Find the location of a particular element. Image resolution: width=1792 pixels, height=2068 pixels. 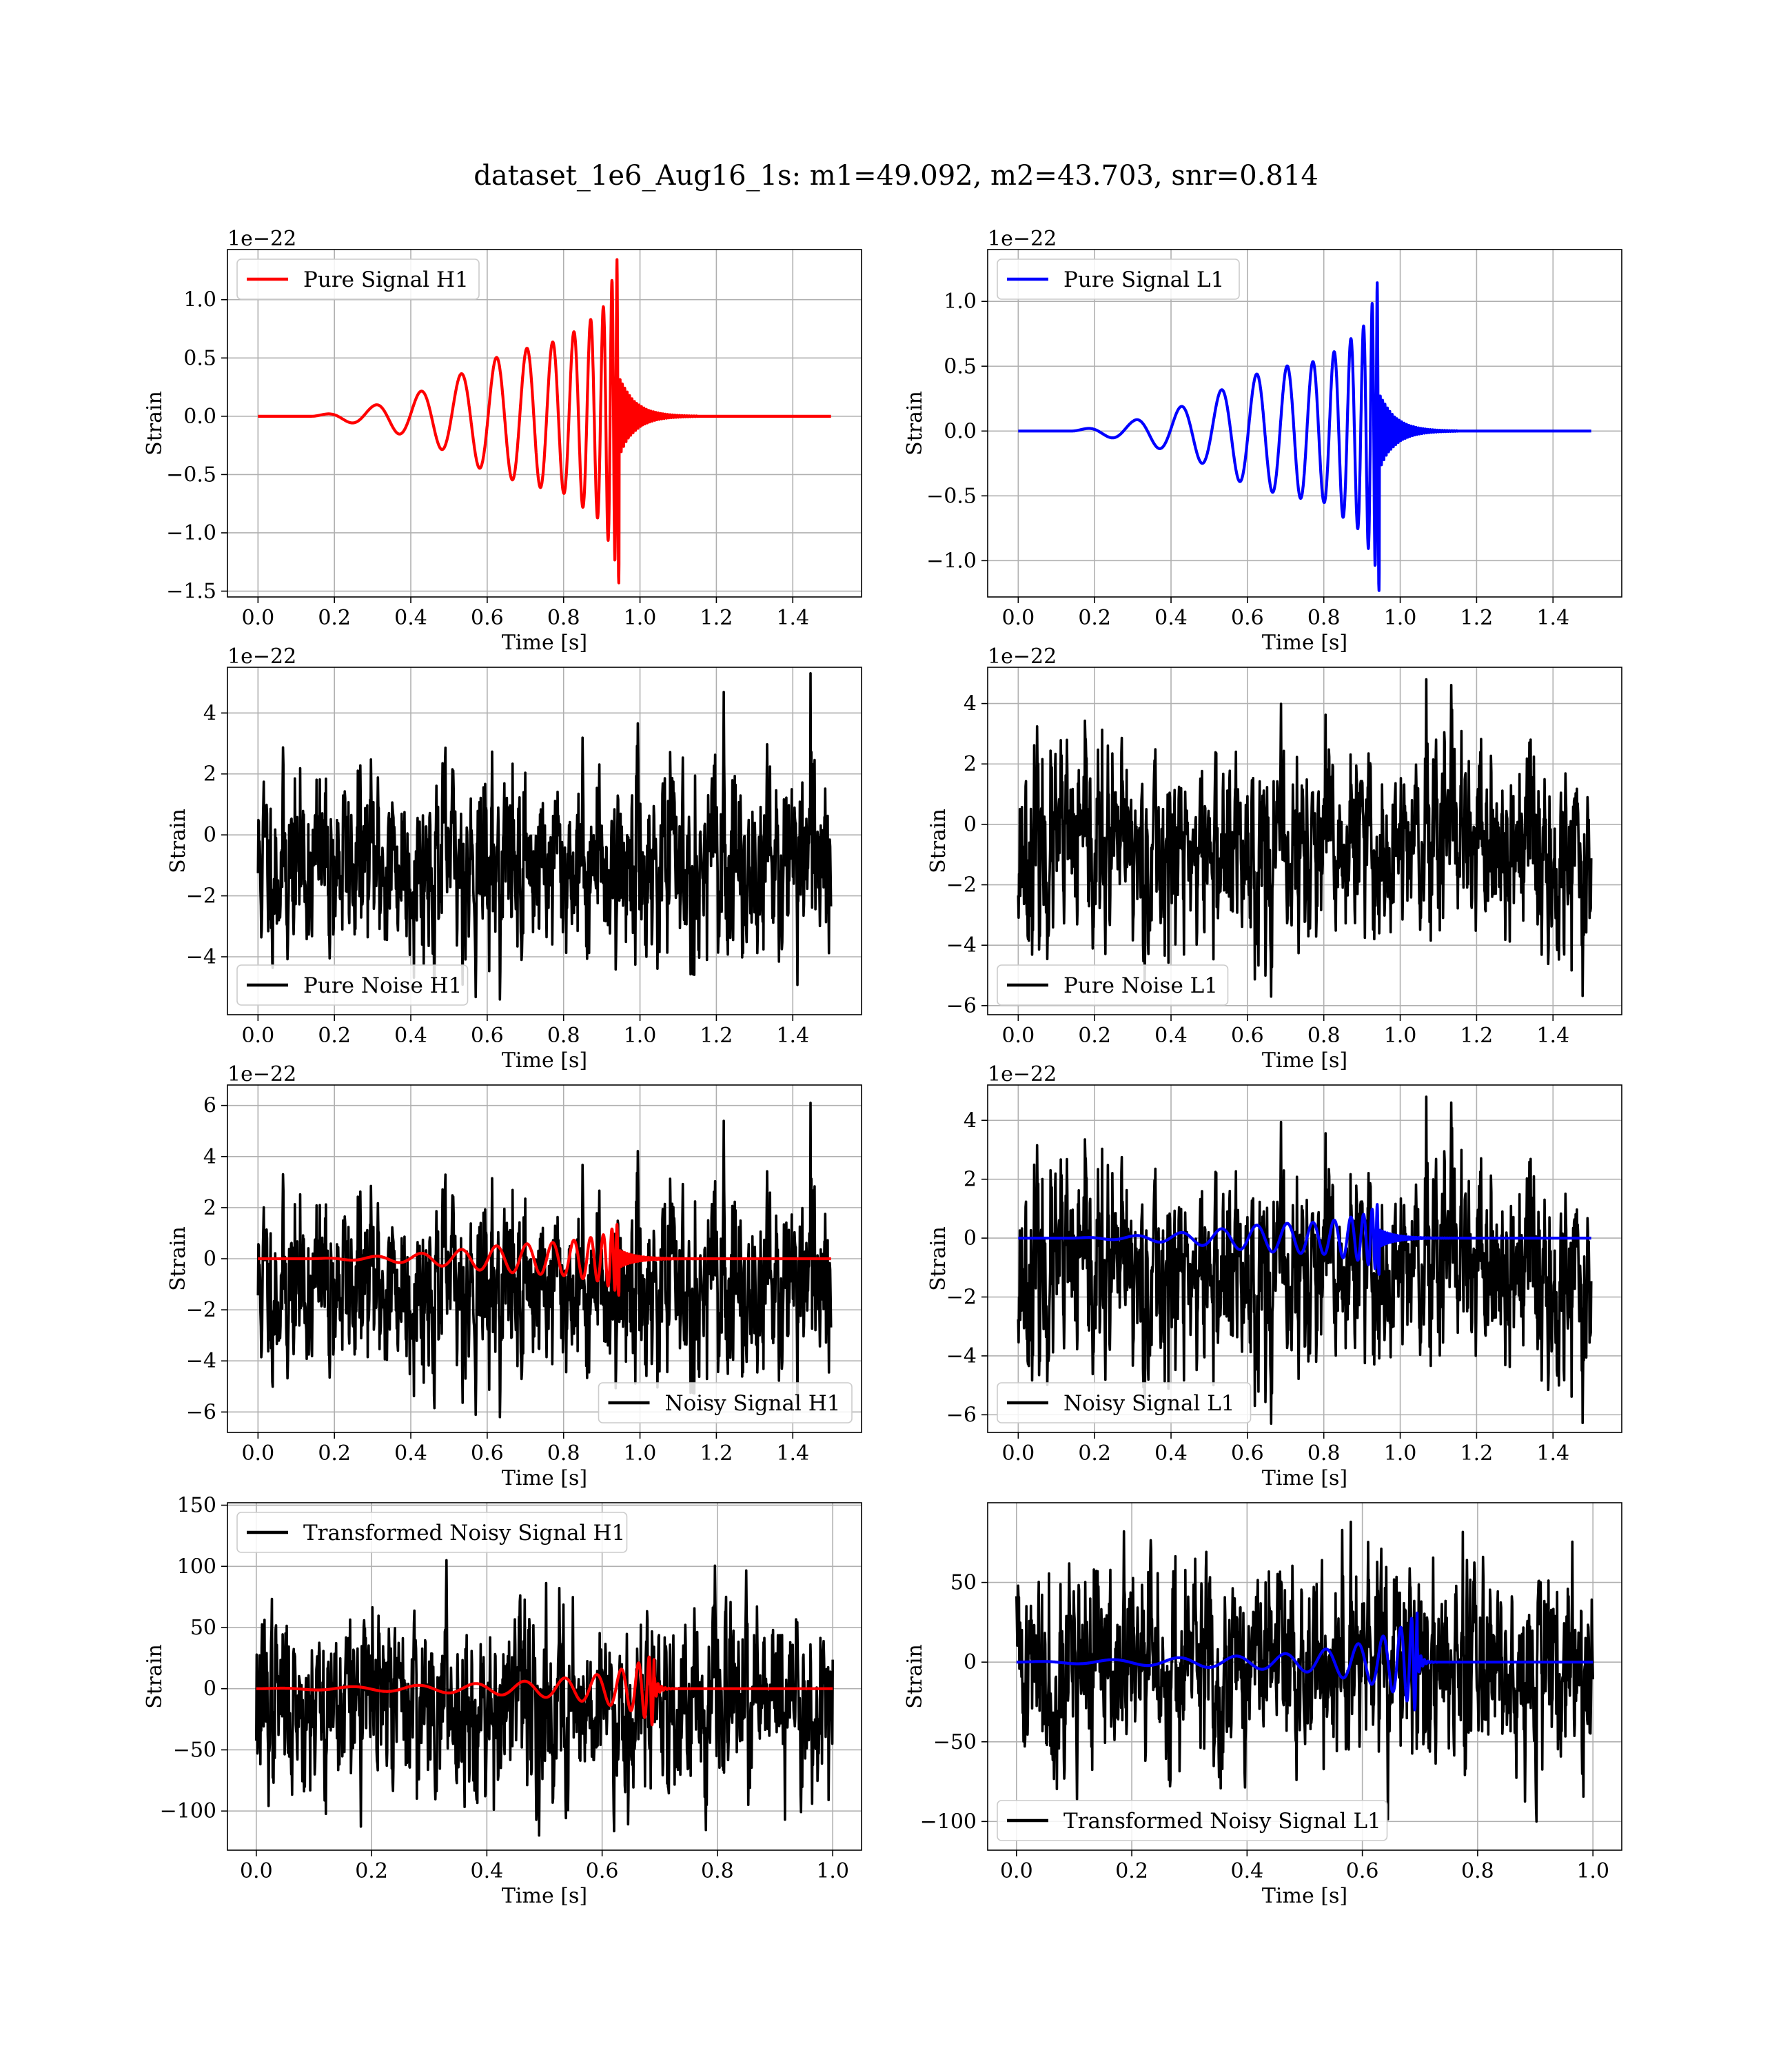

legend-label: Pure Signal H1 is located at coordinates (386, 279).